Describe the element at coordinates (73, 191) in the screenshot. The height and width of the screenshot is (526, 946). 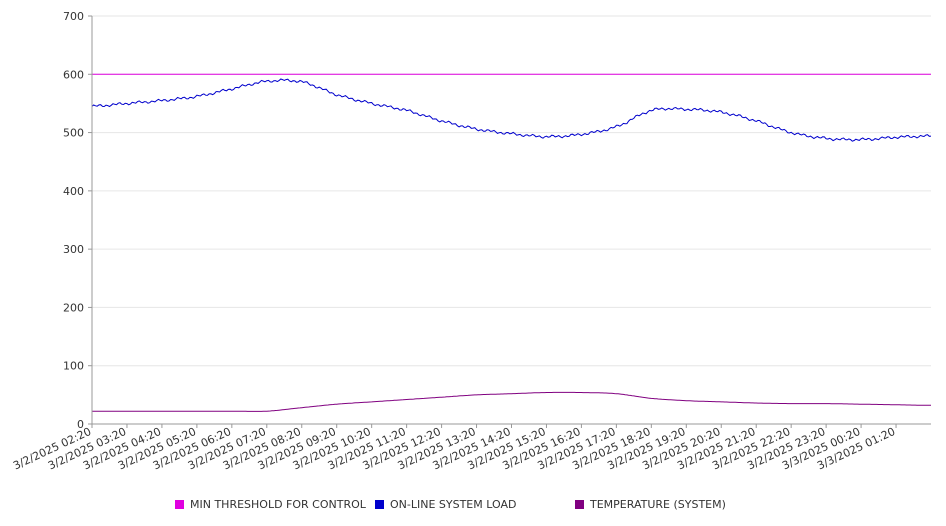
I see `y-tick-label: 400` at that location.